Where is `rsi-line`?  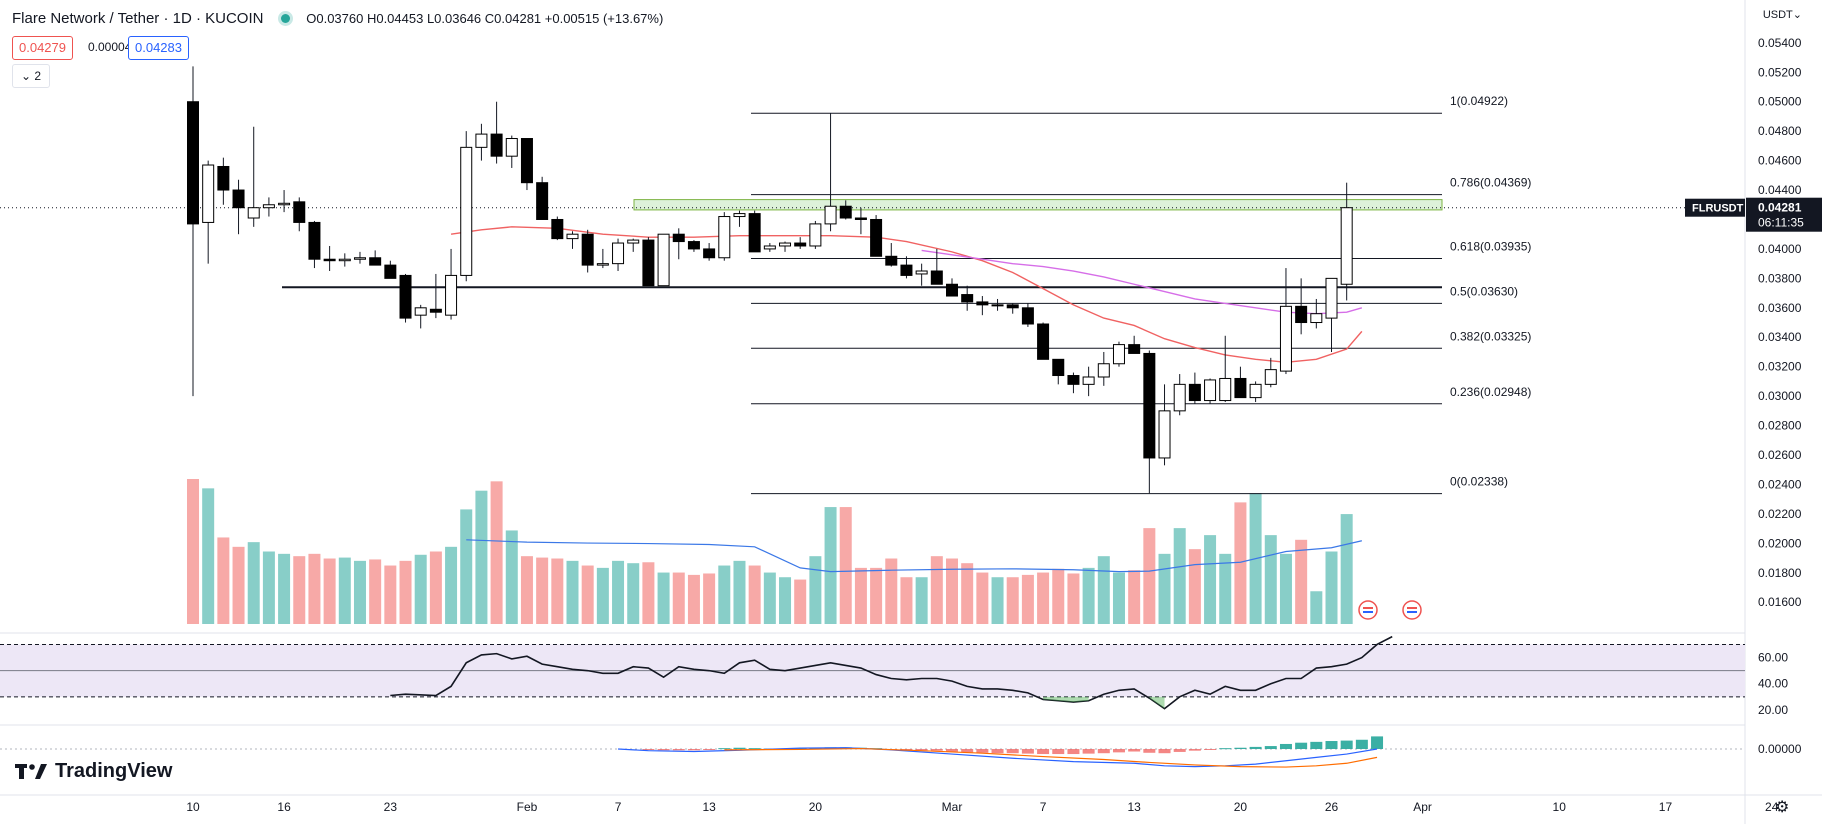
rsi-line is located at coordinates (891, 672).